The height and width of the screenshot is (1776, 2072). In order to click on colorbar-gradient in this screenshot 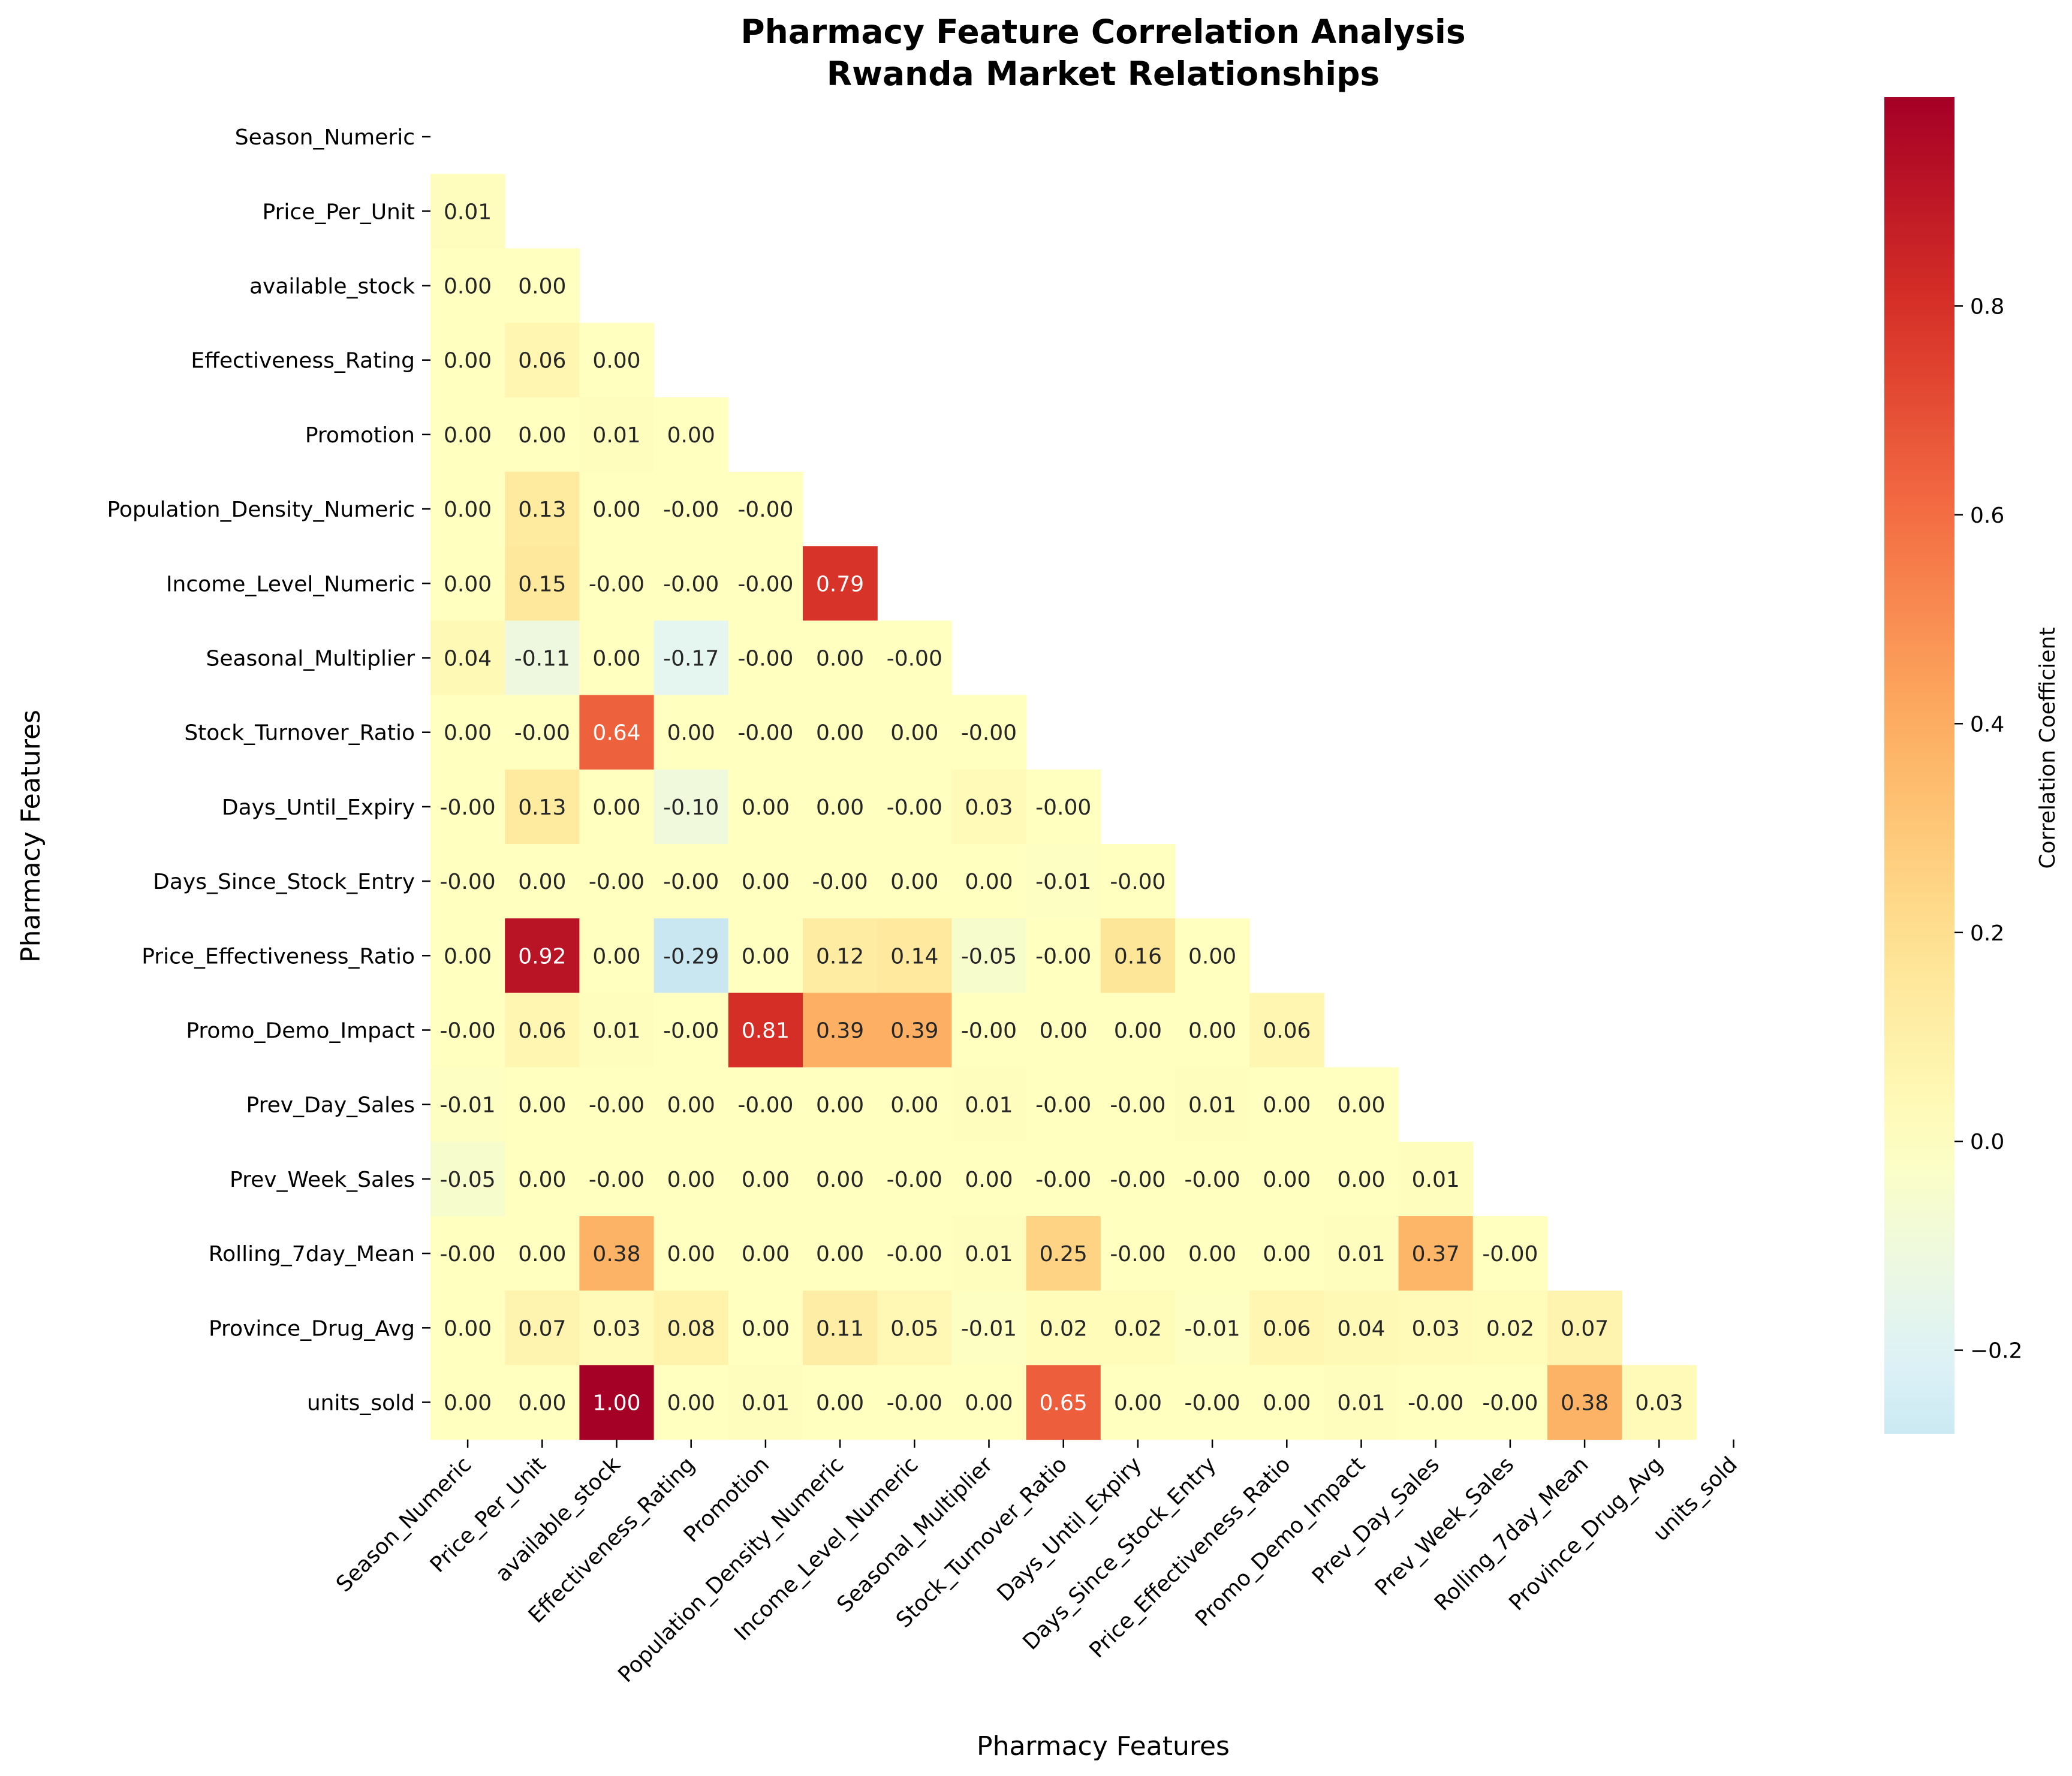, I will do `click(1919, 765)`.